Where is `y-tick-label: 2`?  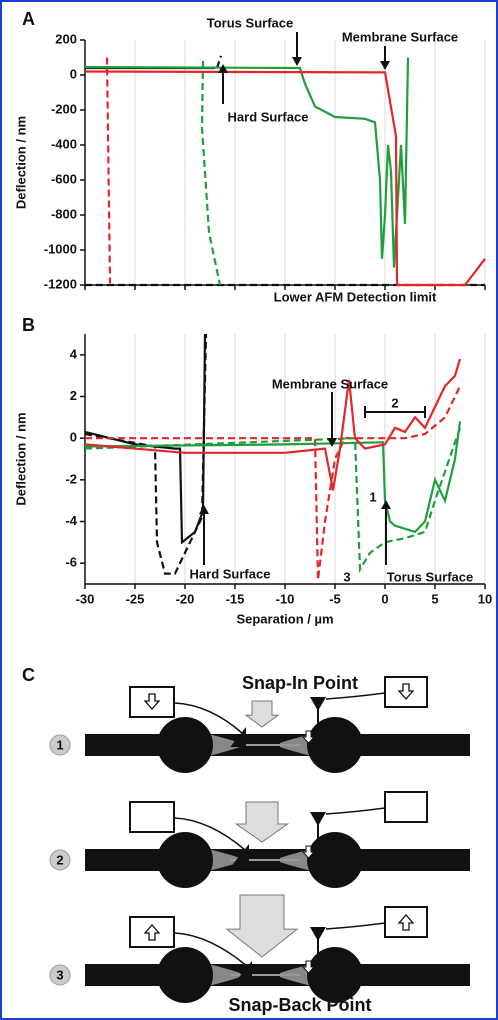
y-tick-label: 2 is located at coordinates (73, 395).